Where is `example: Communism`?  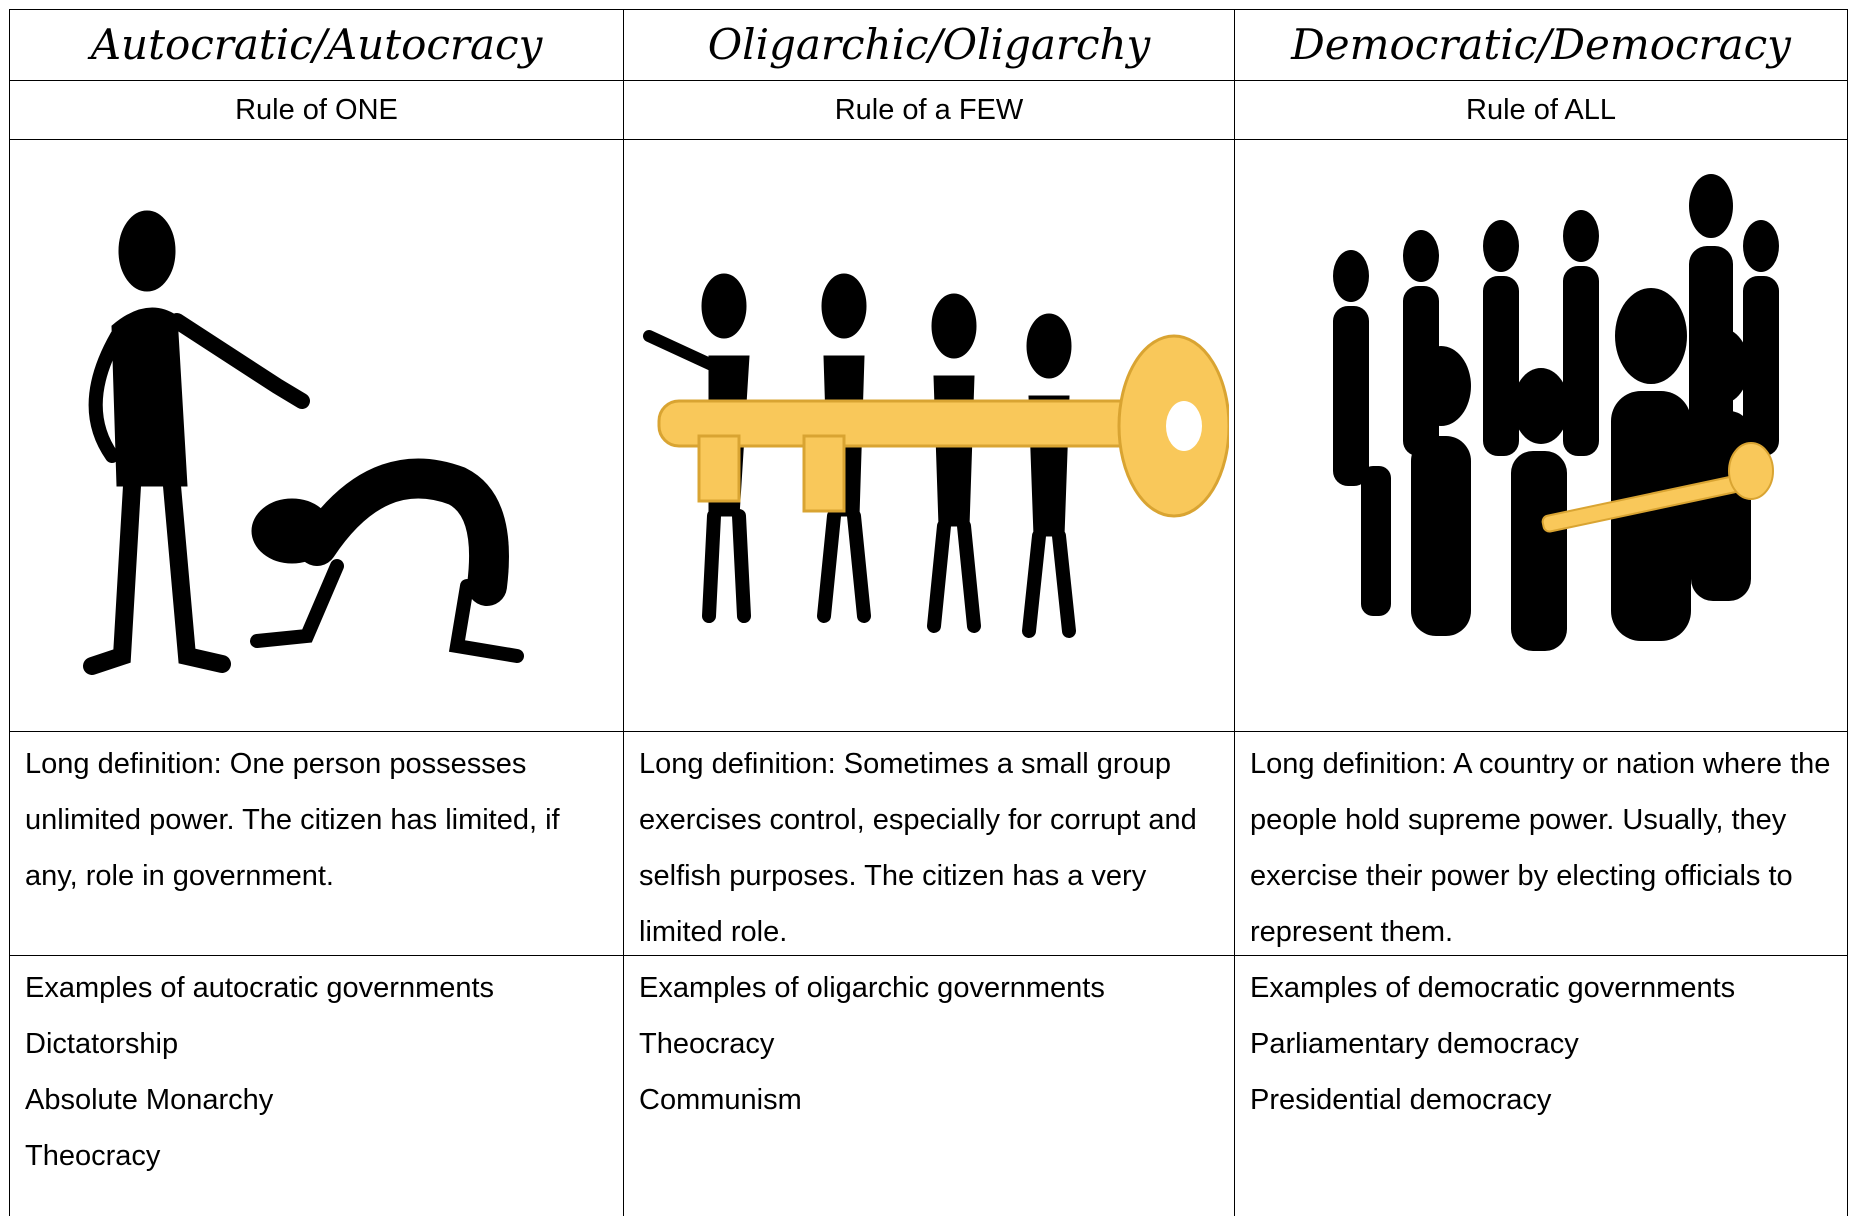 example: Communism is located at coordinates (720, 1100).